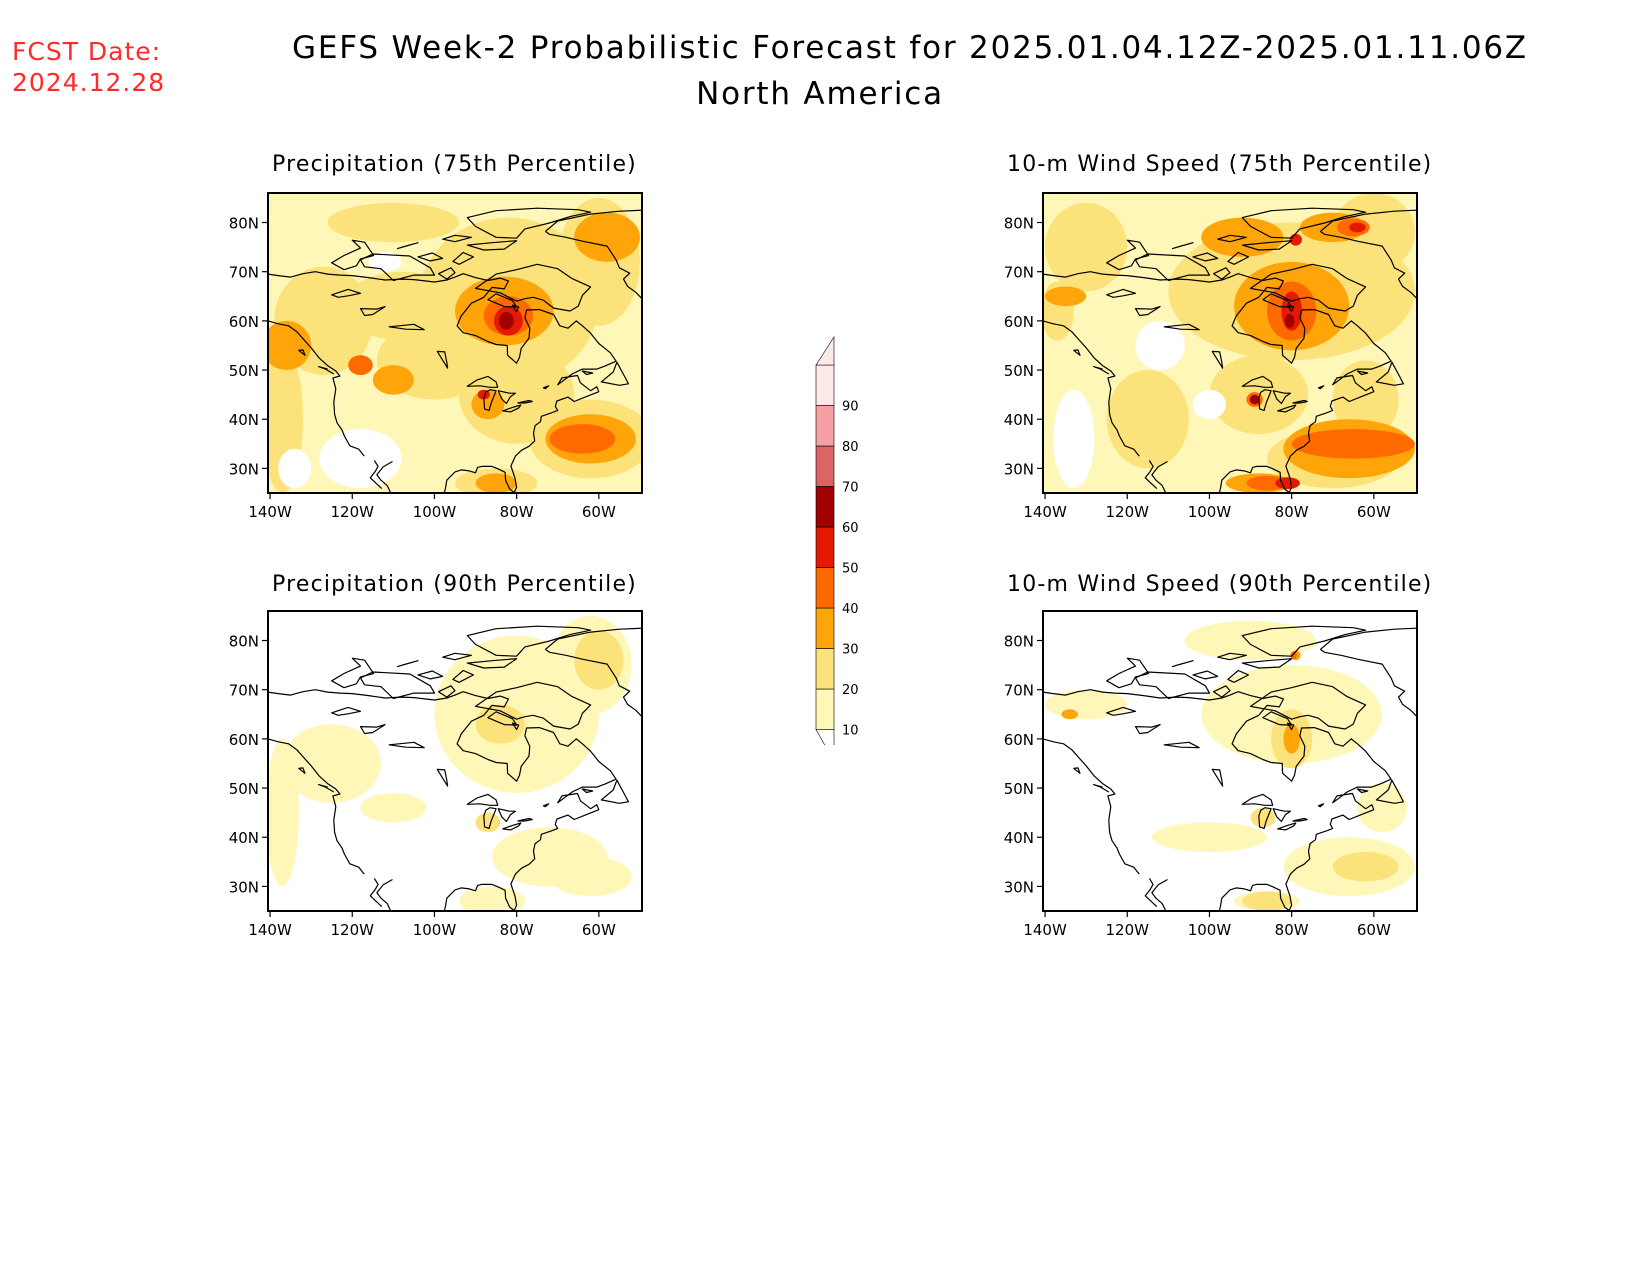 Image resolution: width=1650 pixels, height=1275 pixels. I want to click on map-panel-wind-75: 140W 120W 100W 80W 60W 80N 70N 60N 50N 40N 30N, so click(1211, 356).